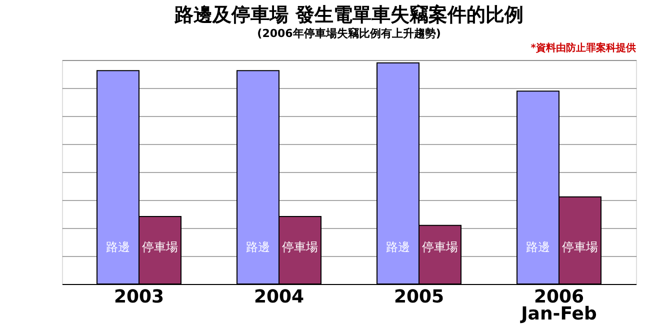  I want to click on text: *資料由防止罪案科提供, so click(583, 48).